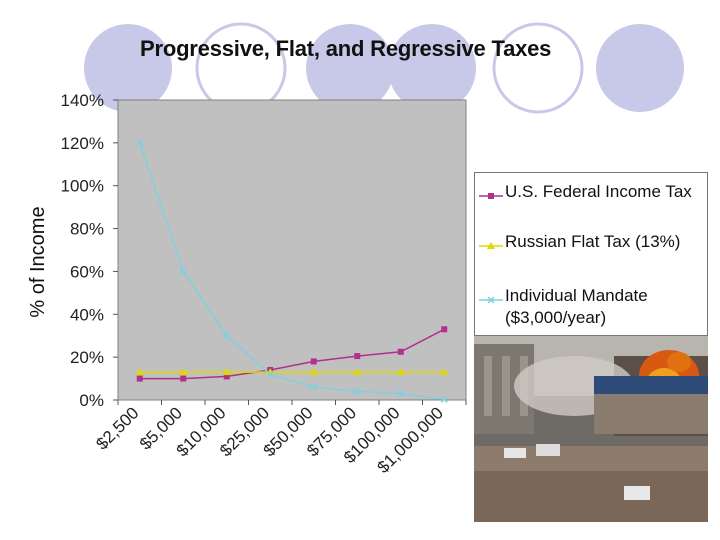  Describe the element at coordinates (82, 186) in the screenshot. I see `y-tick-label: 100%` at that location.